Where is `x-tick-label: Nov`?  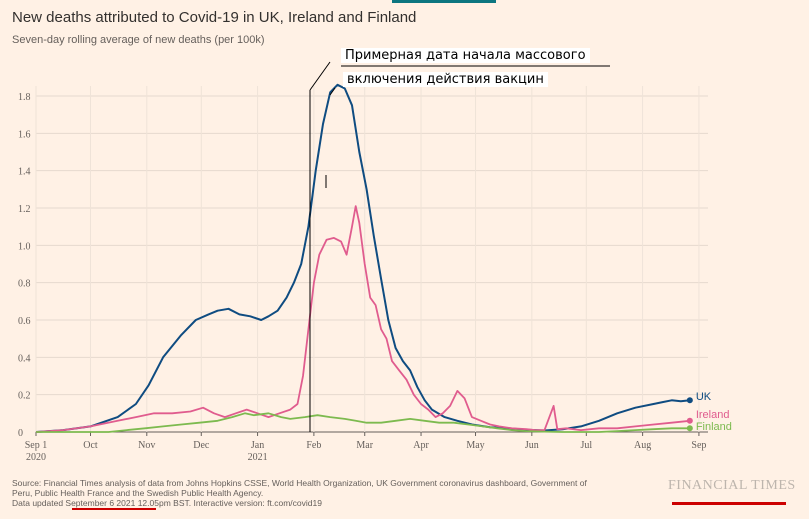
x-tick-label: Nov is located at coordinates (146, 445).